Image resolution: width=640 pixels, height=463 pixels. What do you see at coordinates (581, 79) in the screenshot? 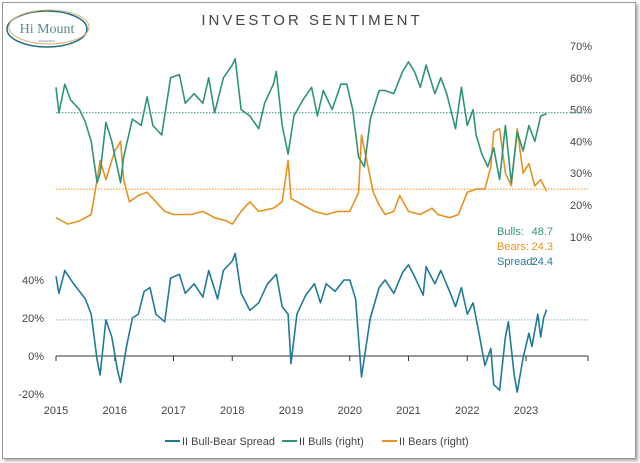
I see `right-axis-tick: 60%` at bounding box center [581, 79].